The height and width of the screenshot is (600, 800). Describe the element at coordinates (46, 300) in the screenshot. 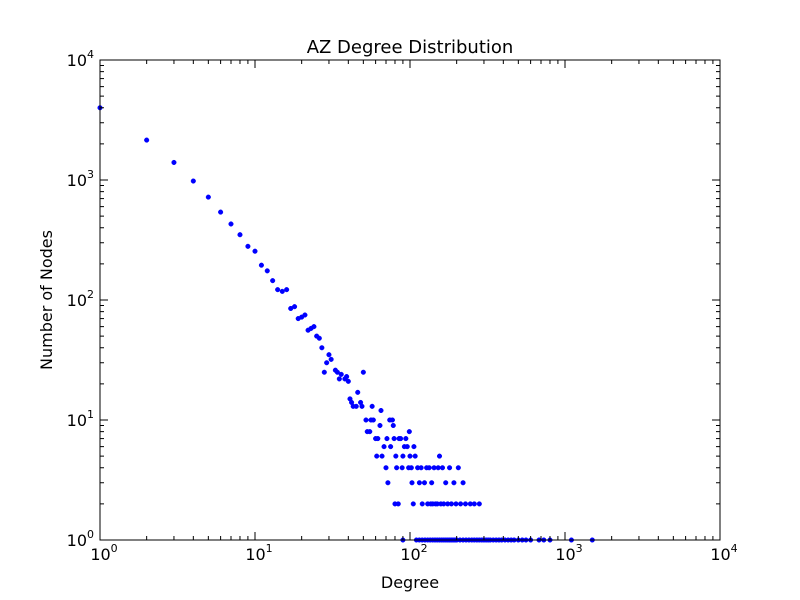

I see `y-axis-label: Number of Nodes` at that location.